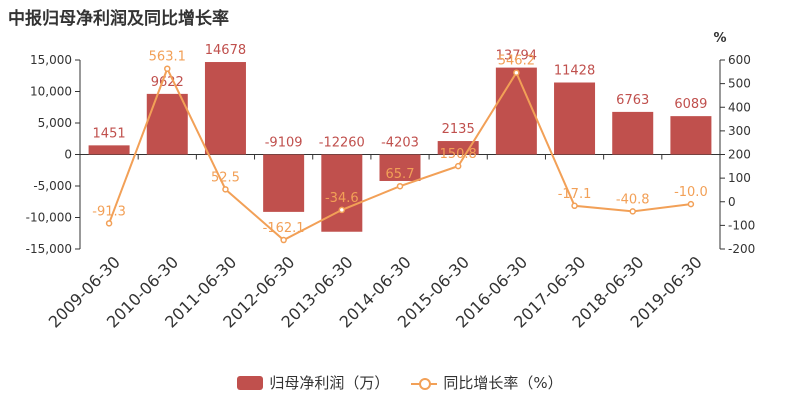 The height and width of the screenshot is (400, 800). Describe the element at coordinates (49, 249) in the screenshot. I see `y-left-tick-label: -15,000` at that location.